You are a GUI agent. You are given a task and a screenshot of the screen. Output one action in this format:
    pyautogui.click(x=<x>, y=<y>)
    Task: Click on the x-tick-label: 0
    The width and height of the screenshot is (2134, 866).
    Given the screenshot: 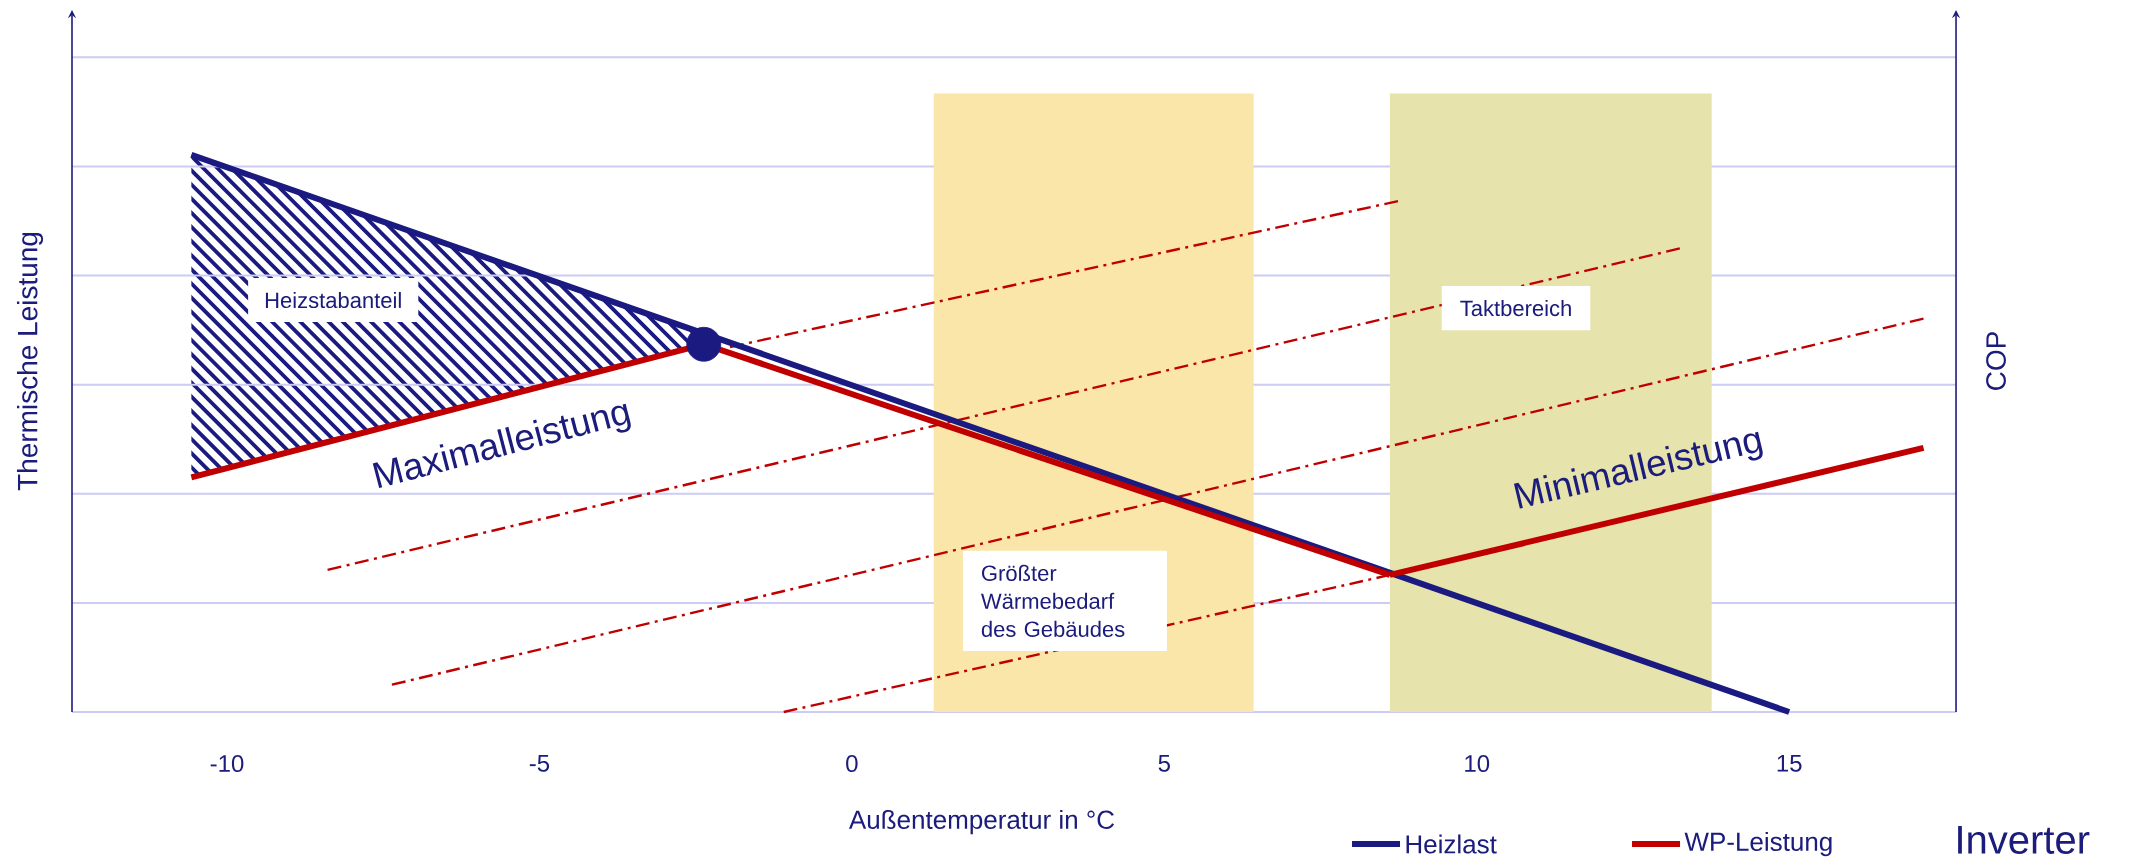 What is the action you would take?
    pyautogui.click(x=852, y=764)
    